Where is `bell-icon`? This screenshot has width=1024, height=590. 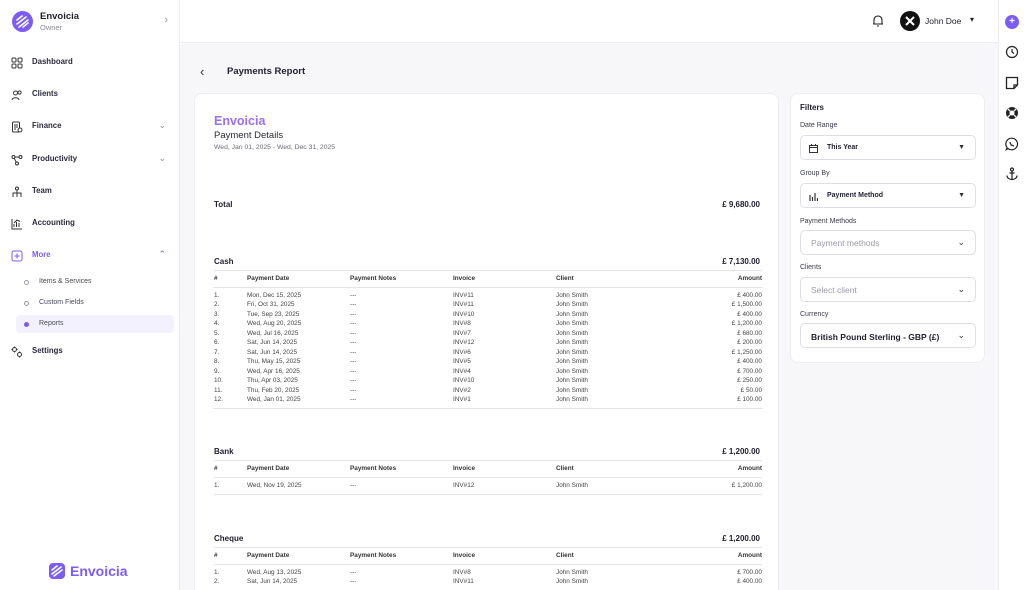
bell-icon is located at coordinates (878, 20).